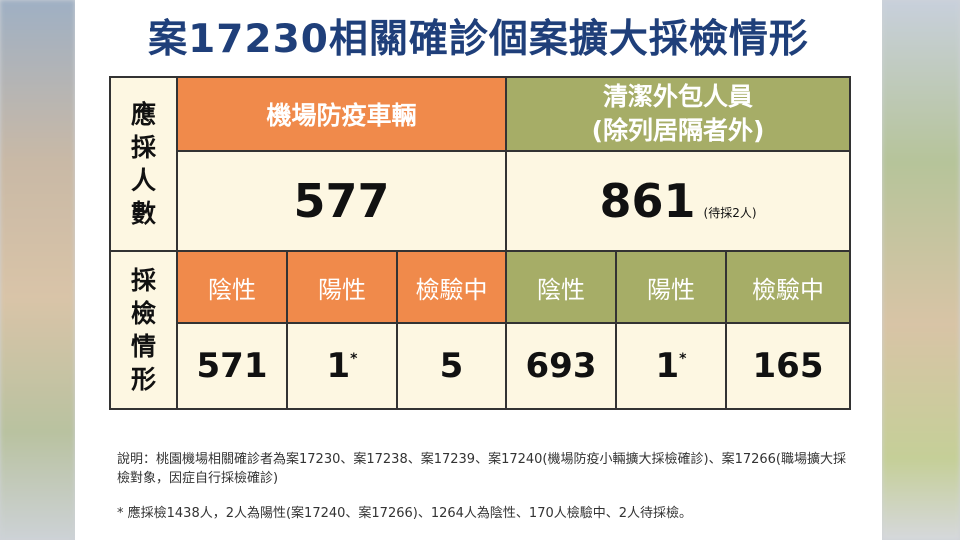 Image resolution: width=960 pixels, height=540 pixels. Describe the element at coordinates (478, 39) in the screenshot. I see `page-title: 案17230相關確診個案擴大採檢情形` at that location.